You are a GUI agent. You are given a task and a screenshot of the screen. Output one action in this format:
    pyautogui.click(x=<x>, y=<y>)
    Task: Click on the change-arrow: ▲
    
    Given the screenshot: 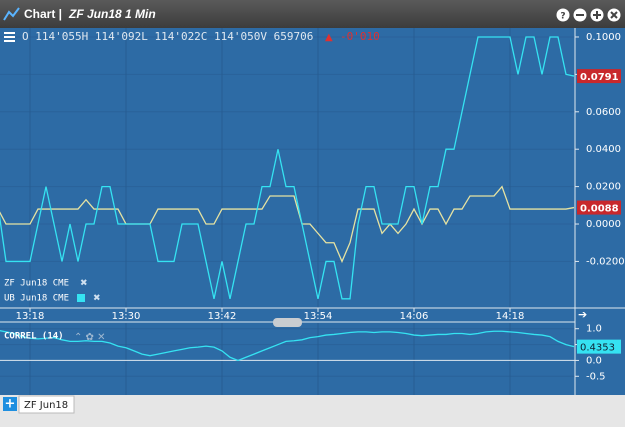 What is the action you would take?
    pyautogui.click(x=329, y=37)
    